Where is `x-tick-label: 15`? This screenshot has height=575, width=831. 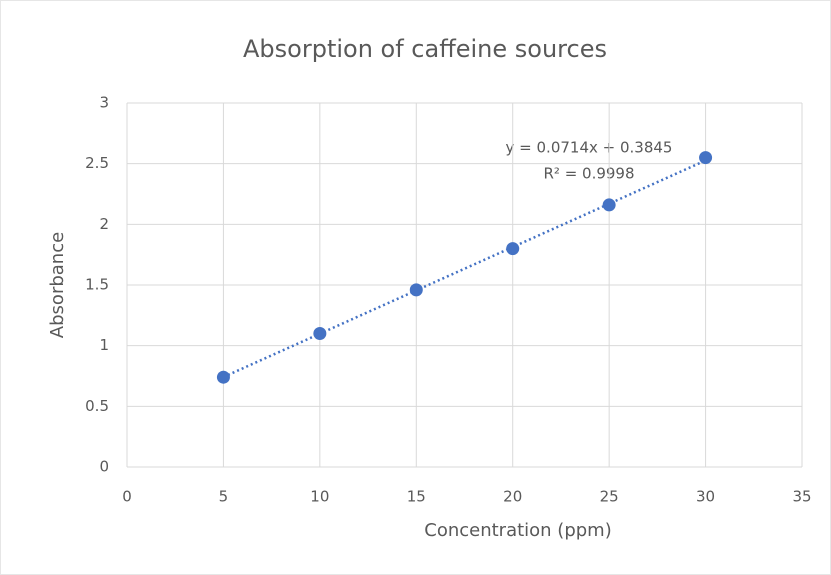 x-tick-label: 15 is located at coordinates (416, 497).